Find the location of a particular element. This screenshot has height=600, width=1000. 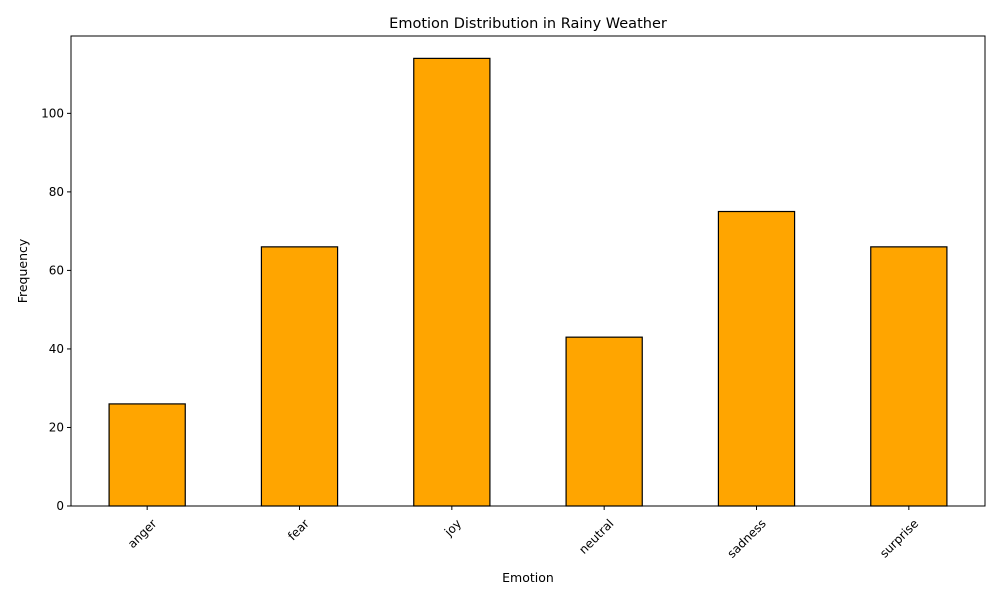

x-tick-label: surprise is located at coordinates (899, 538).